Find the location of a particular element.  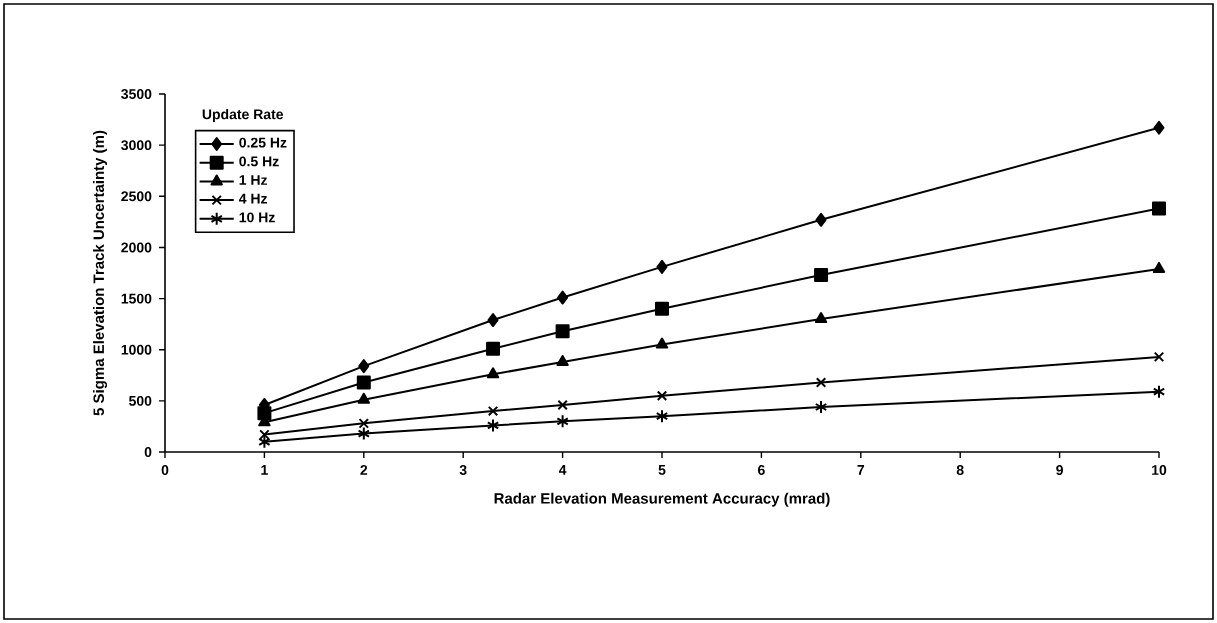

x-tick-label: 2 is located at coordinates (364, 470).